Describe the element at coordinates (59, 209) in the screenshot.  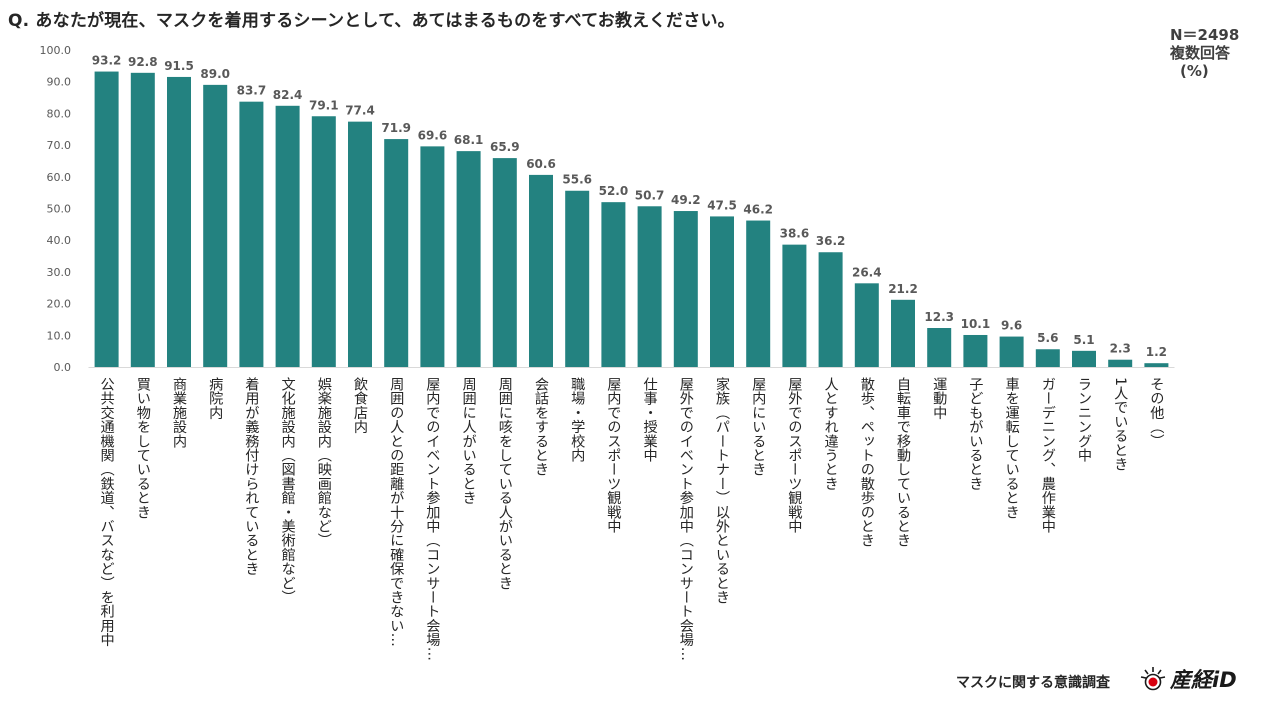
I see `y-tick-label: 50.0` at that location.